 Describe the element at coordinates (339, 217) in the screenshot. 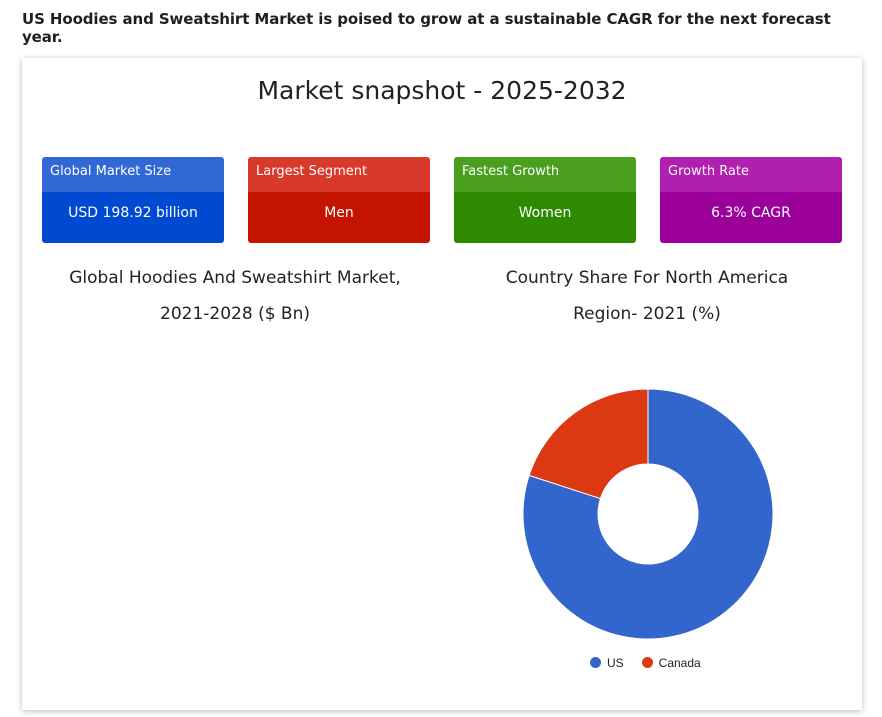

I see `stat-value: Men` at that location.